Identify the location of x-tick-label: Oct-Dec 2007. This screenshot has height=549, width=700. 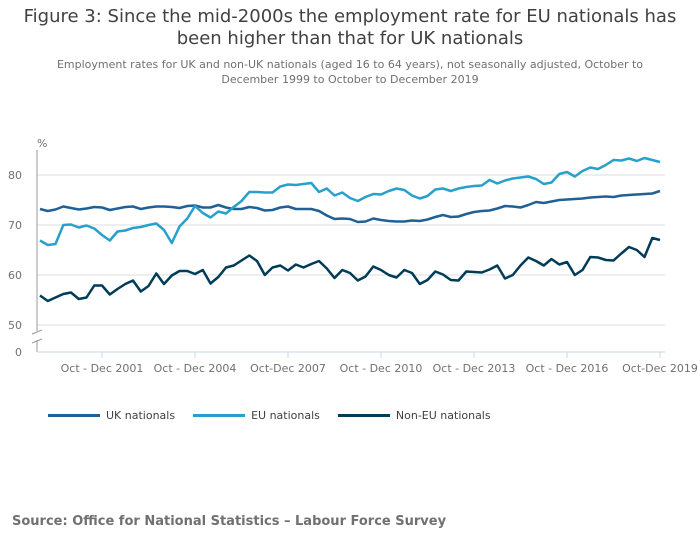
(288, 368).